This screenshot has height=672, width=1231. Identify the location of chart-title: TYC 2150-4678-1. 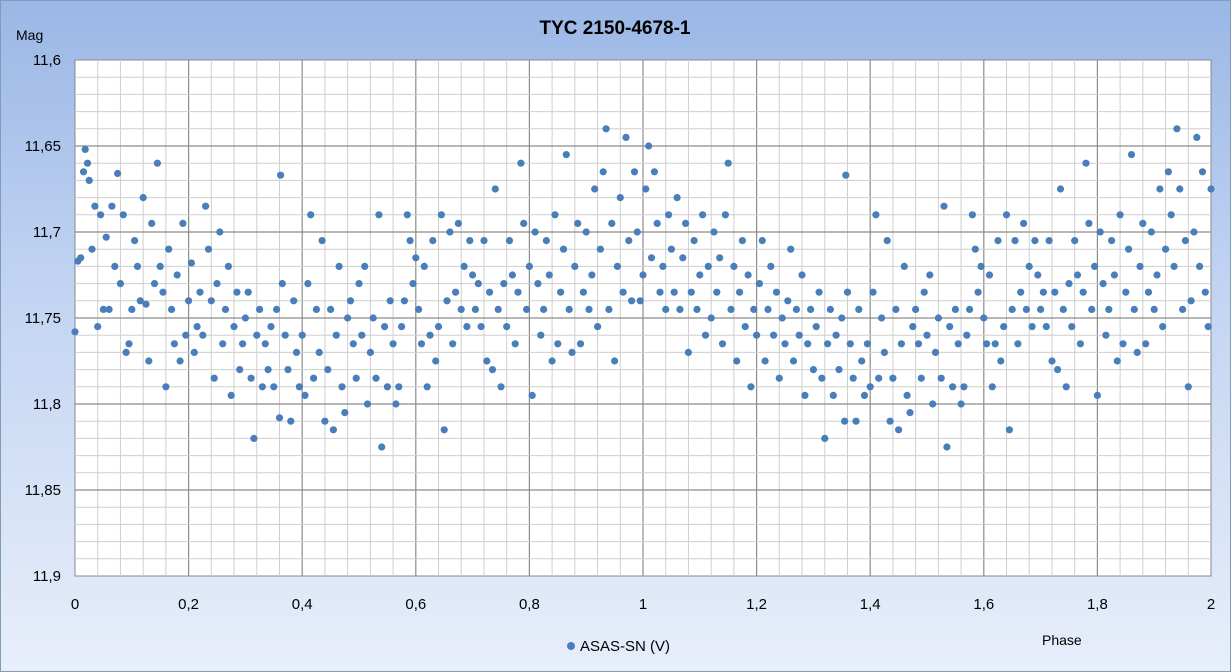
(614, 28).